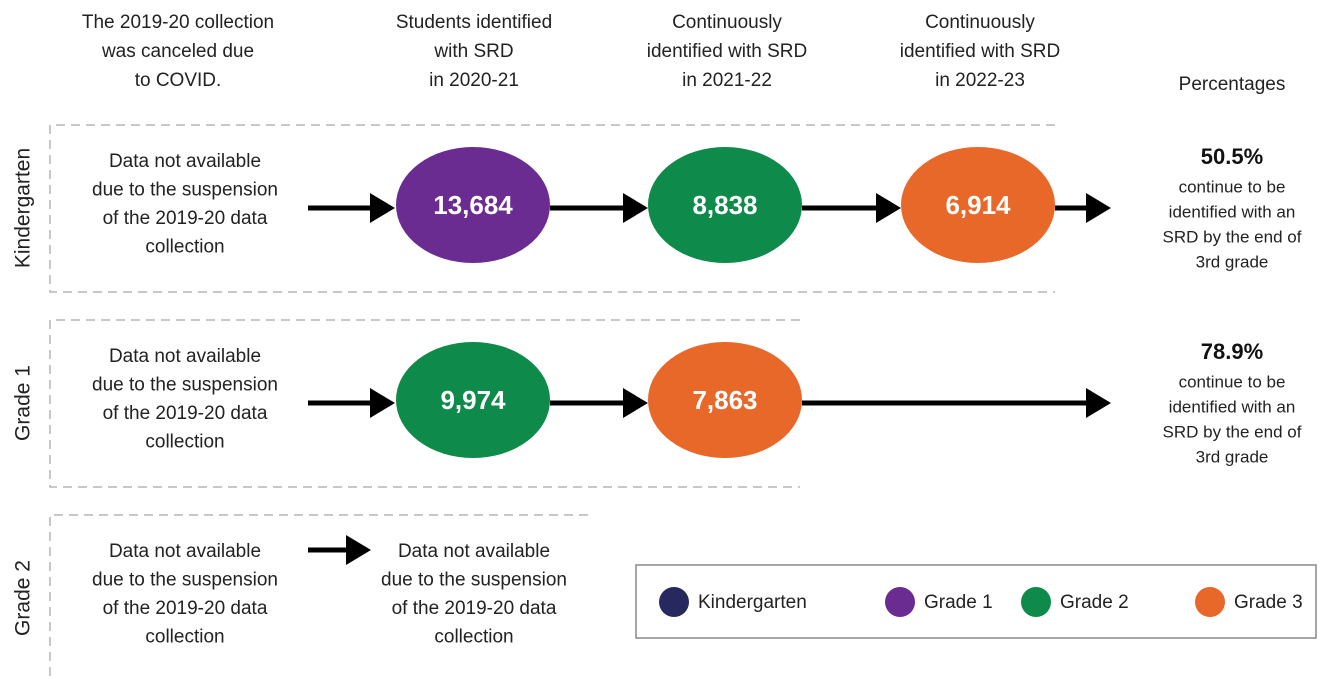 The image size is (1328, 679). I want to click on node-value: 9,974, so click(473, 400).